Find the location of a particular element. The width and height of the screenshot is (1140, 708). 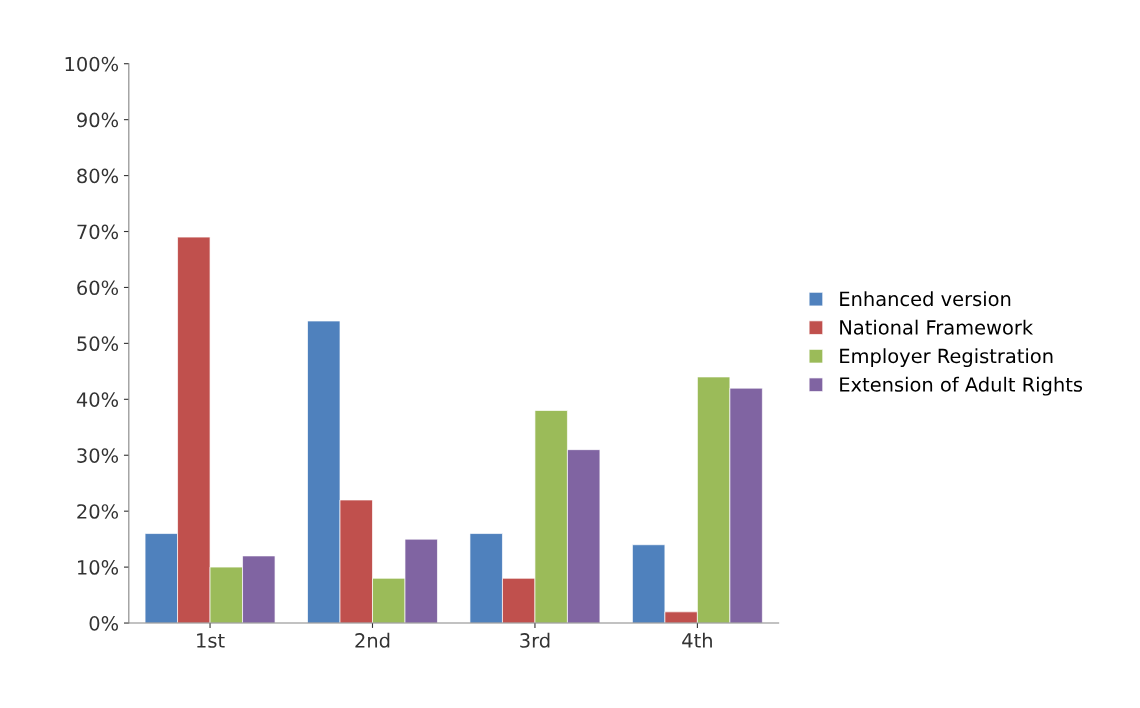

y-tick-label: 10% is located at coordinates (98, 567).